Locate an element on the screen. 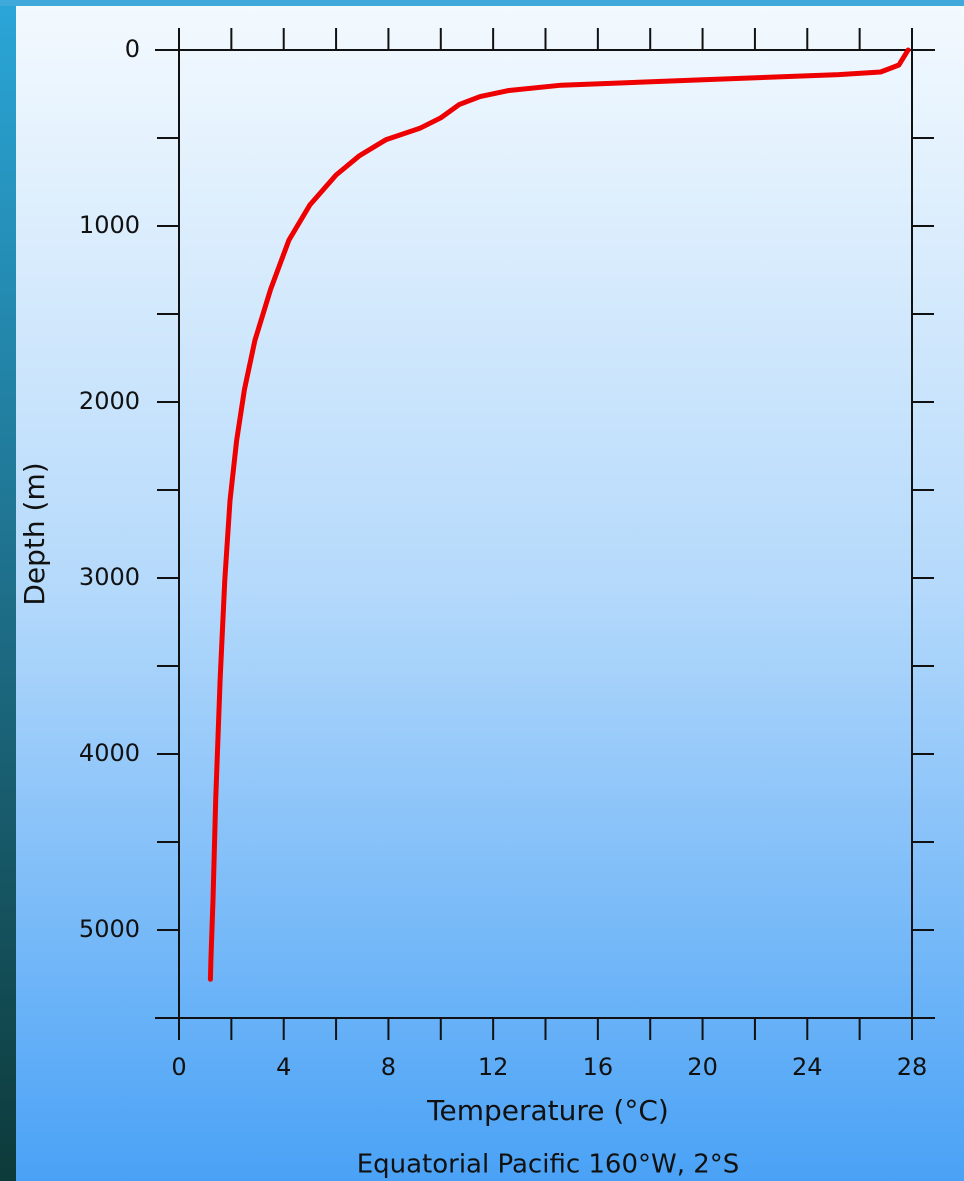  x-tick-label: 28 is located at coordinates (912, 1067).